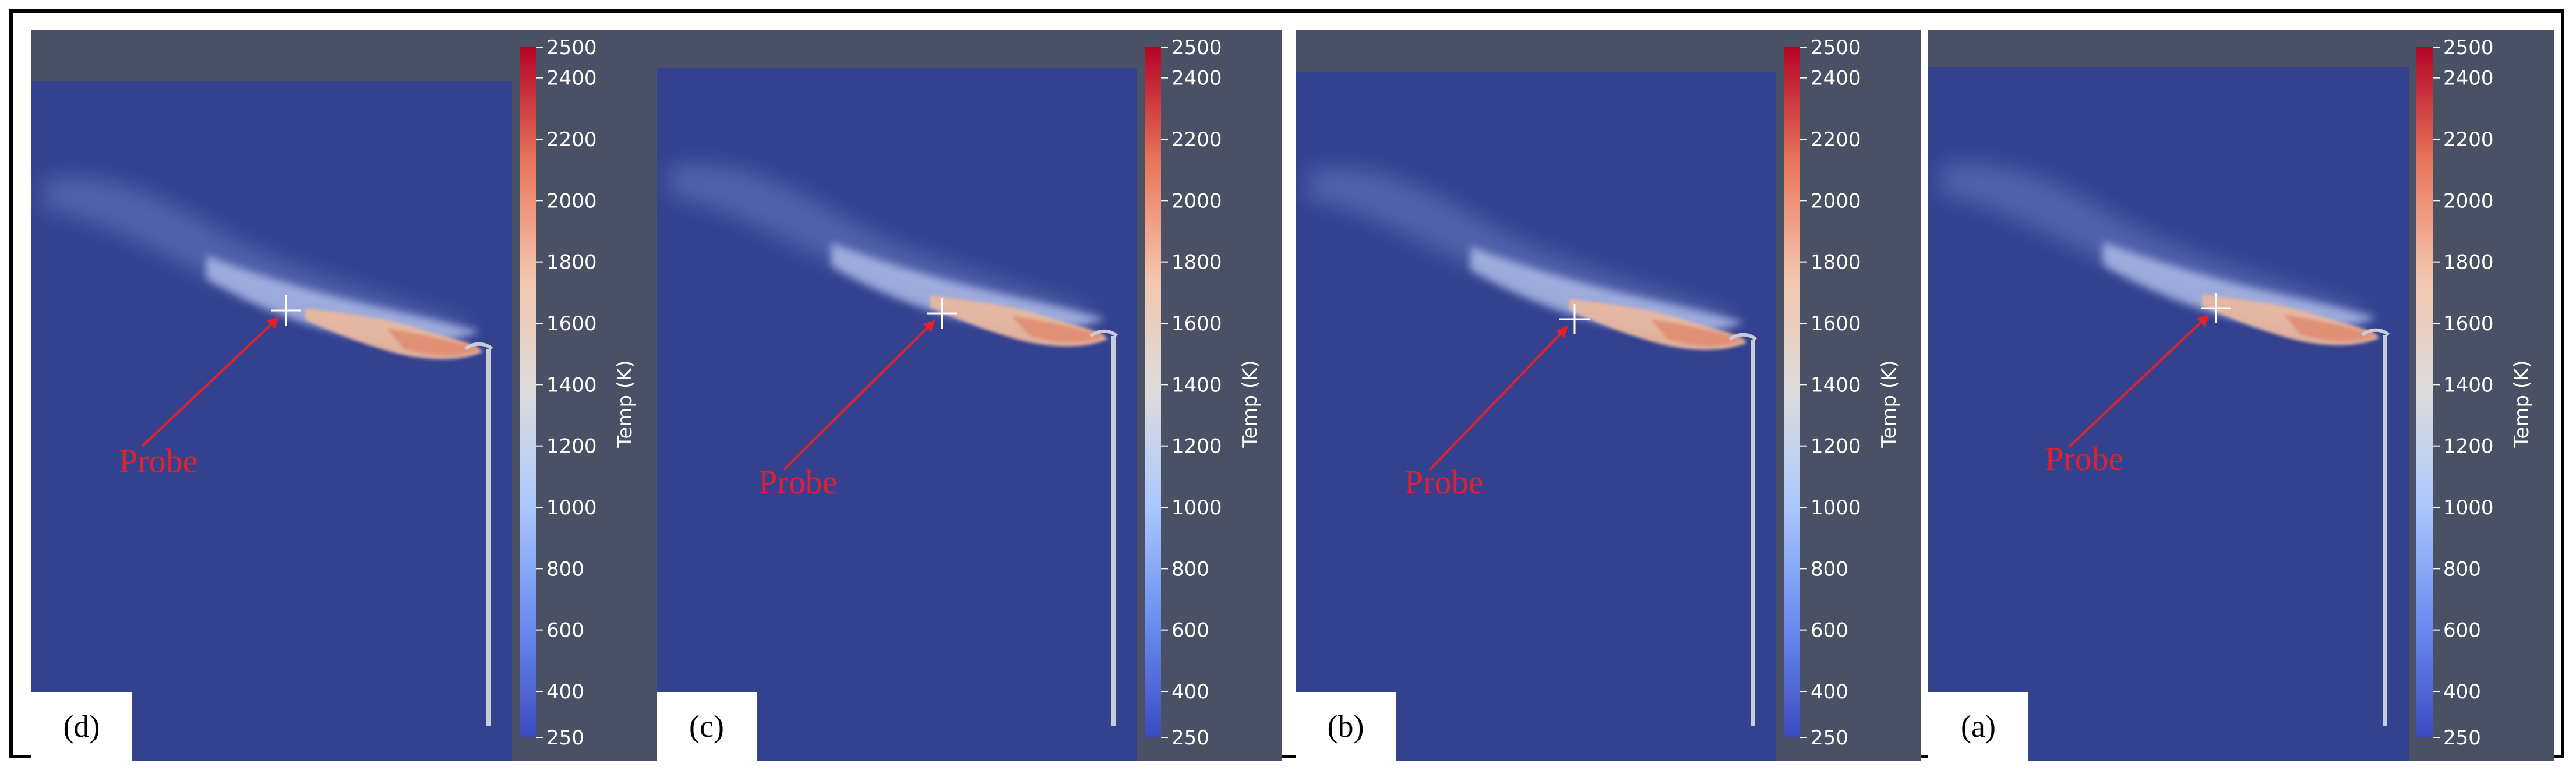 The height and width of the screenshot is (770, 2576). Describe the element at coordinates (1346, 727) in the screenshot. I see `panel-label: (b)` at that location.